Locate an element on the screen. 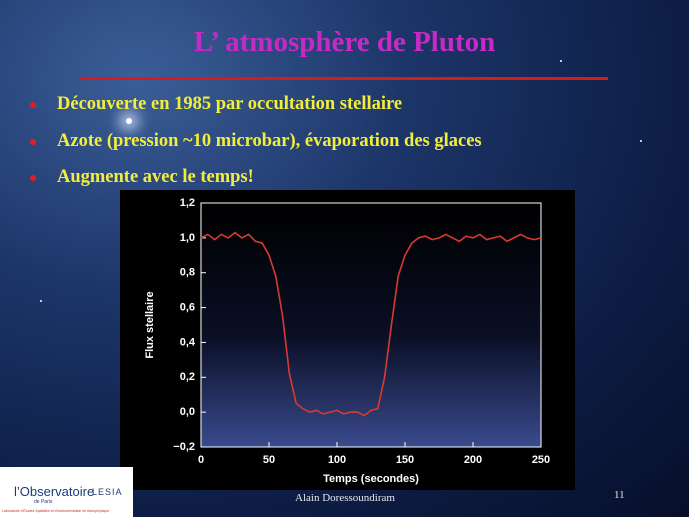 This screenshot has width=689, height=517. logo-lab: LESIA is located at coordinates (107, 492).